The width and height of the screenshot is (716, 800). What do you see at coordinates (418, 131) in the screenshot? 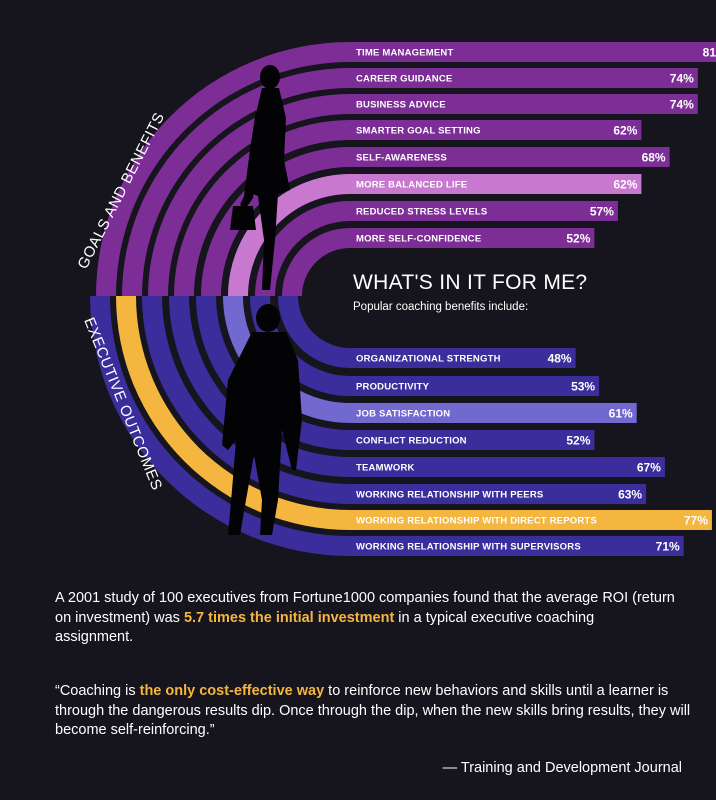
I see `bar-category-label: SMARTER GOAL SETTING` at bounding box center [418, 131].